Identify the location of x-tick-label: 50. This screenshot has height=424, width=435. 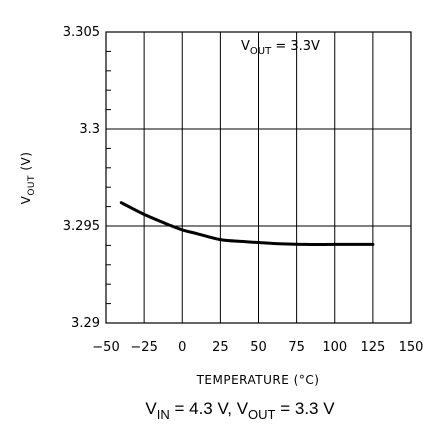
(258, 347).